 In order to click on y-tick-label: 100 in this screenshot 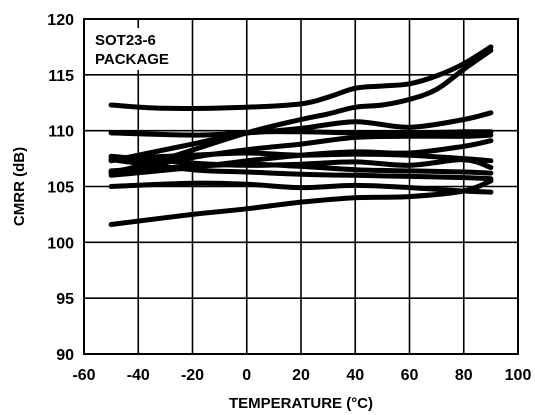, I will do `click(60, 243)`.